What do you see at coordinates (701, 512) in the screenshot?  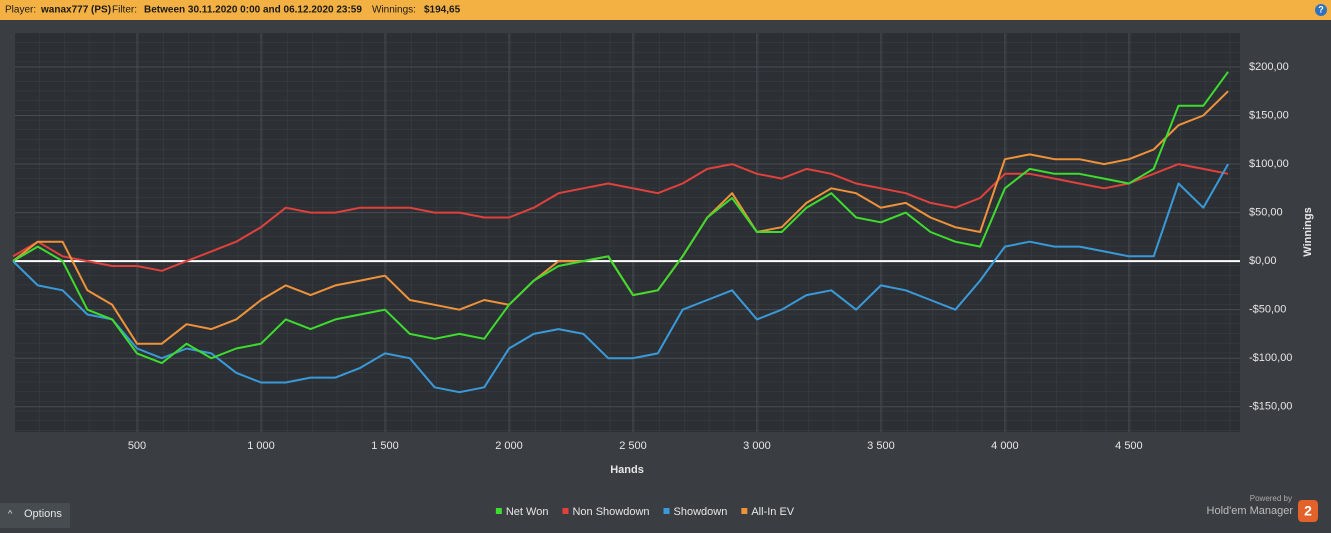 I see `legend-label: Showdown` at bounding box center [701, 512].